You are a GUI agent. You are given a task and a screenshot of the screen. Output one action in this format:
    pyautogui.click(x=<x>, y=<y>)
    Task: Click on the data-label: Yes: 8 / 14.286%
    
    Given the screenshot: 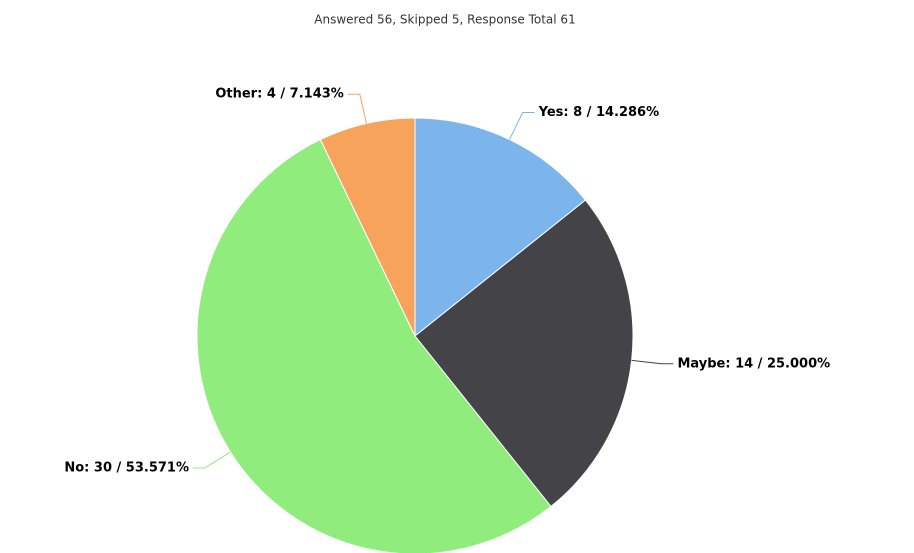 What is the action you would take?
    pyautogui.click(x=599, y=112)
    